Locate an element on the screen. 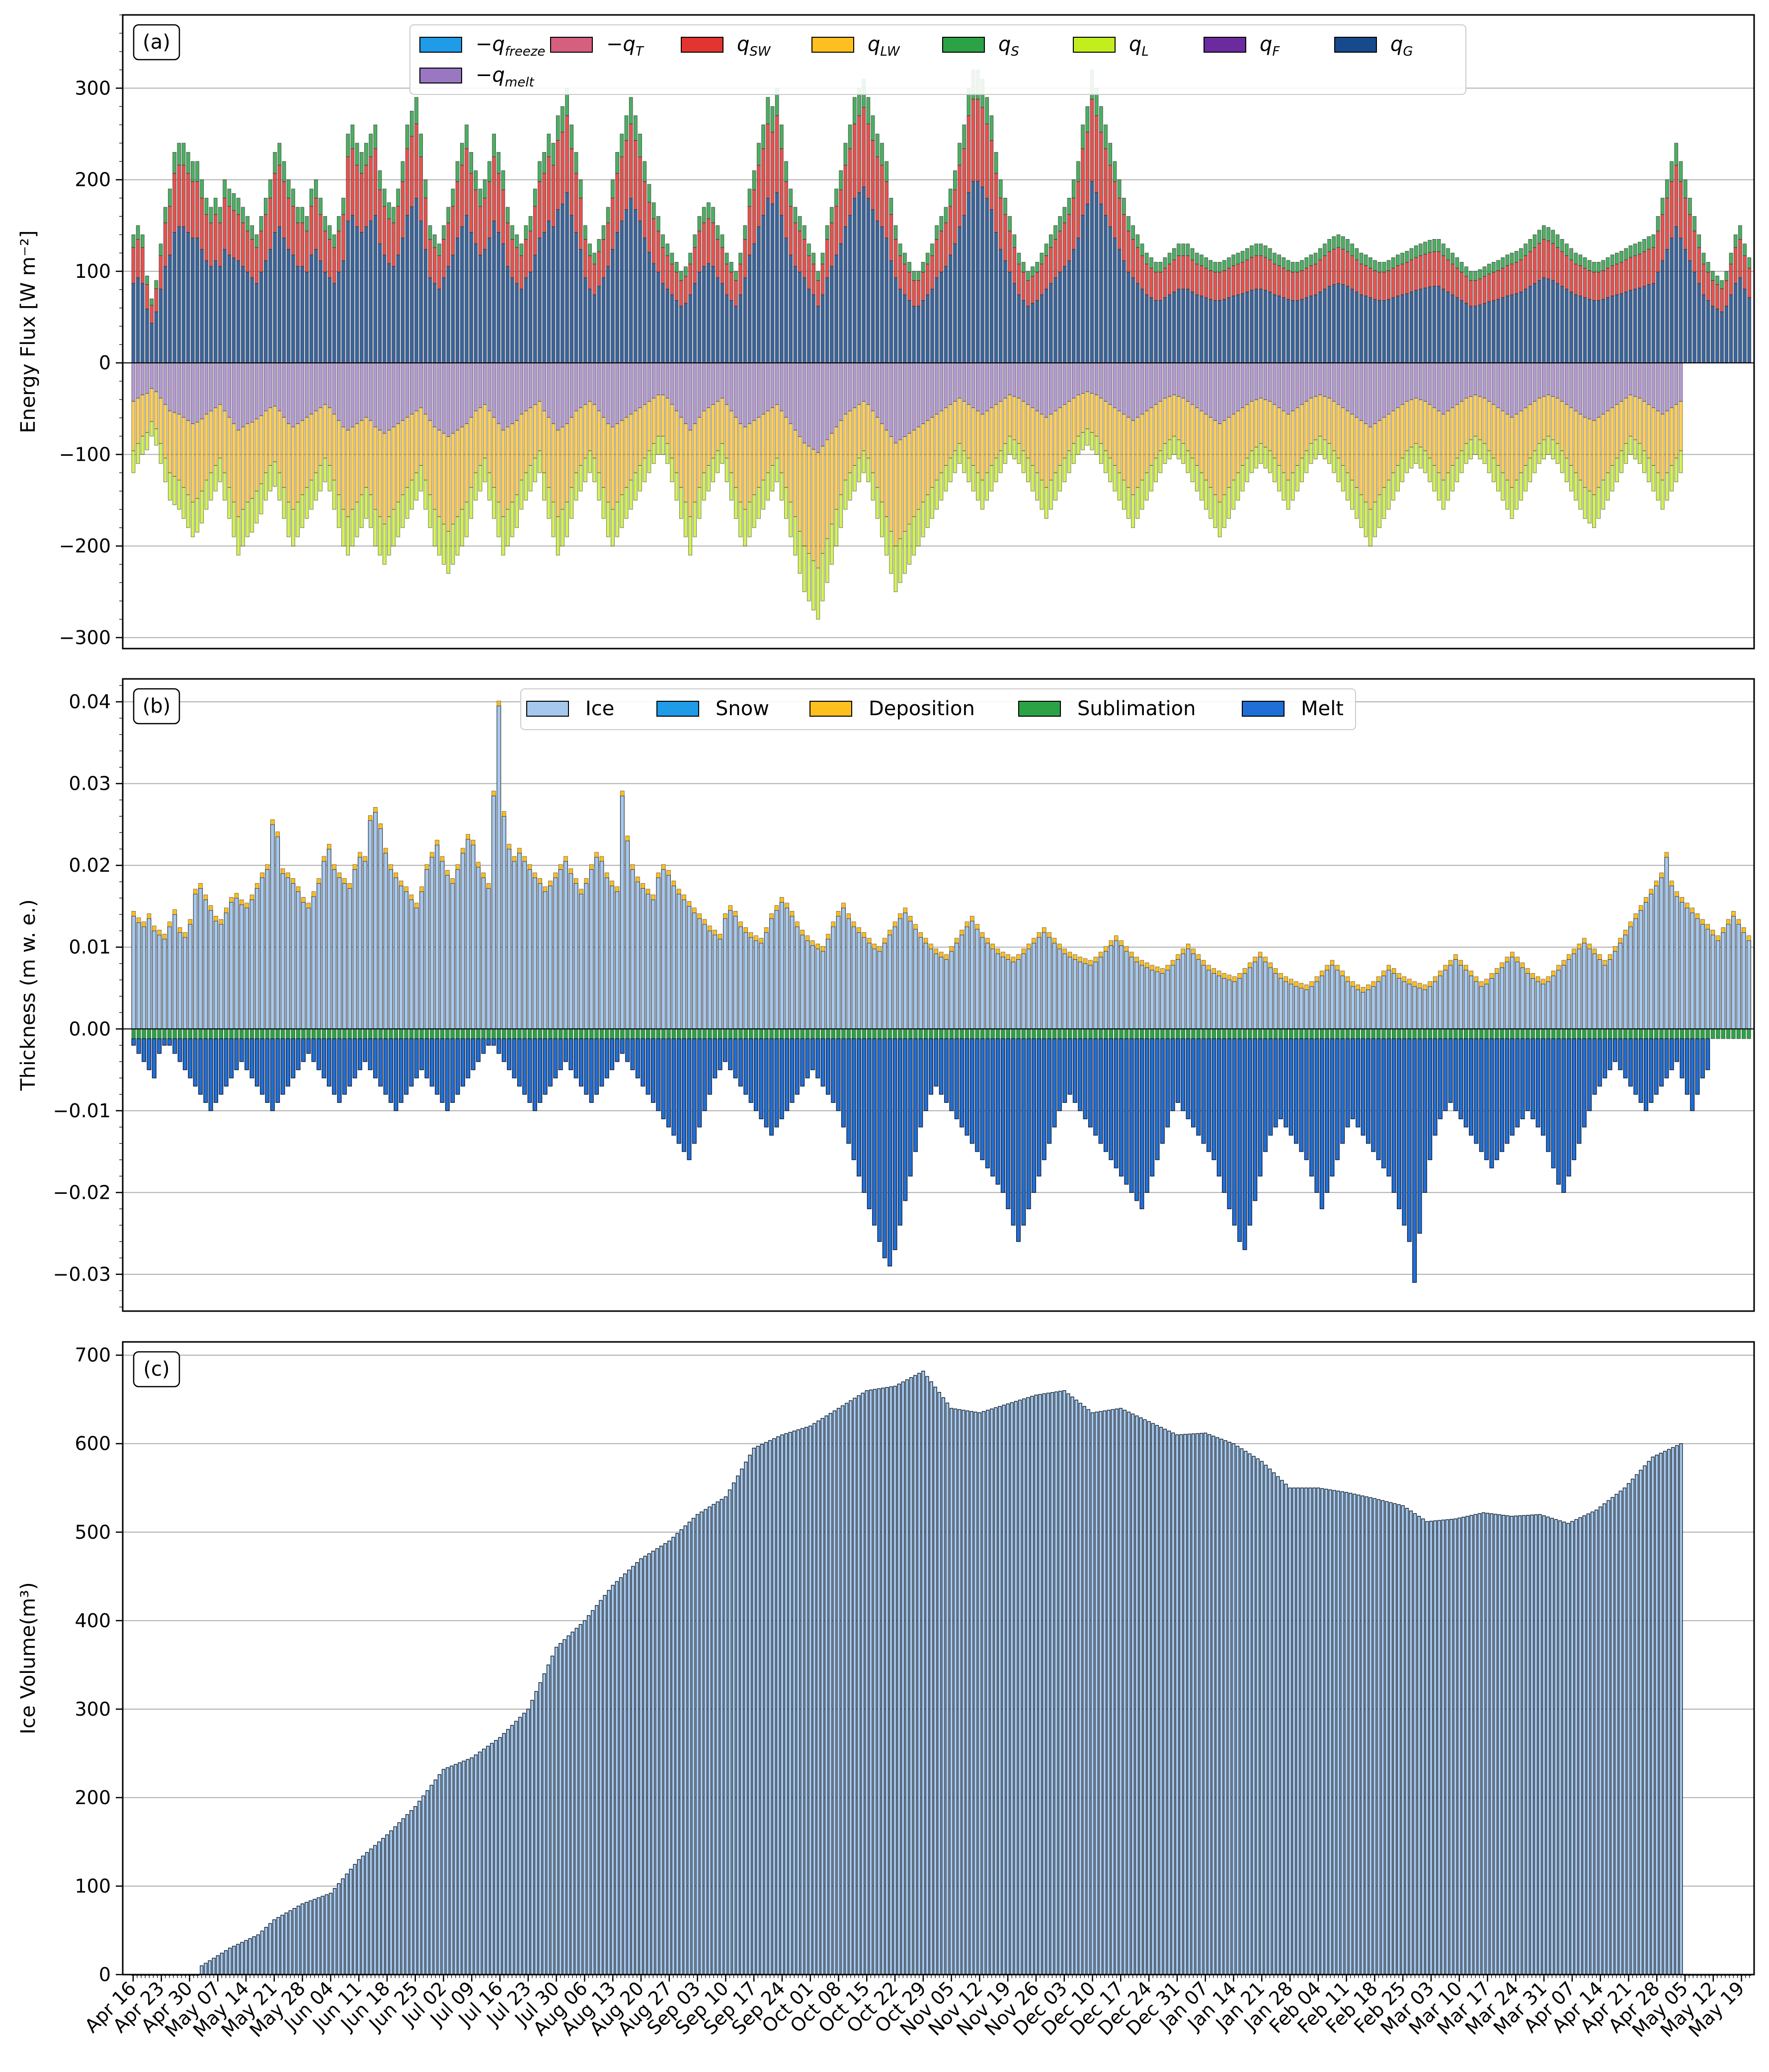  legend-entry: Deposition is located at coordinates (922, 708).